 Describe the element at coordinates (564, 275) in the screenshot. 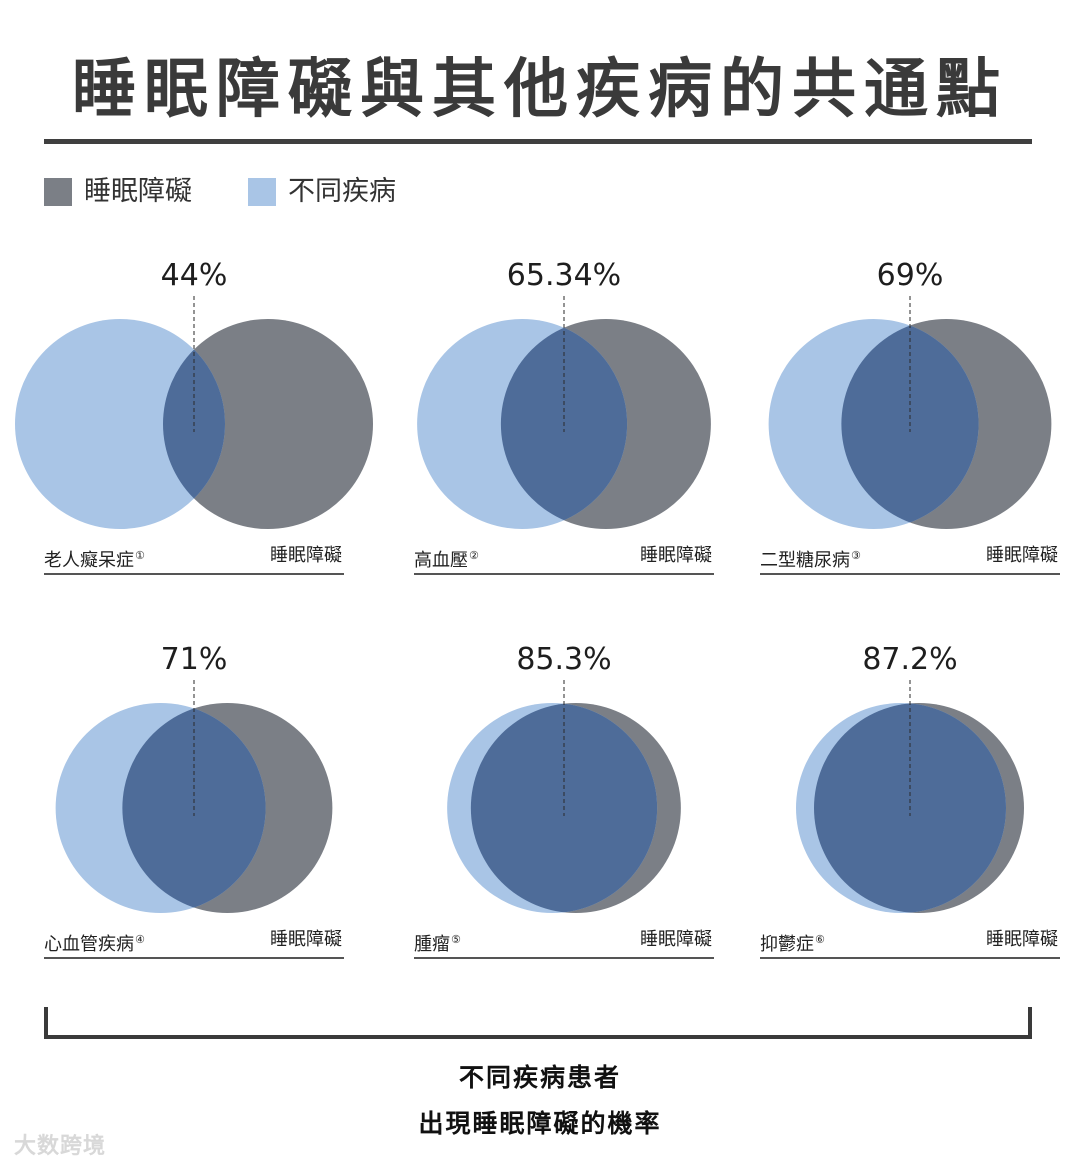

I see `venn-value-label: 65.34%` at that location.